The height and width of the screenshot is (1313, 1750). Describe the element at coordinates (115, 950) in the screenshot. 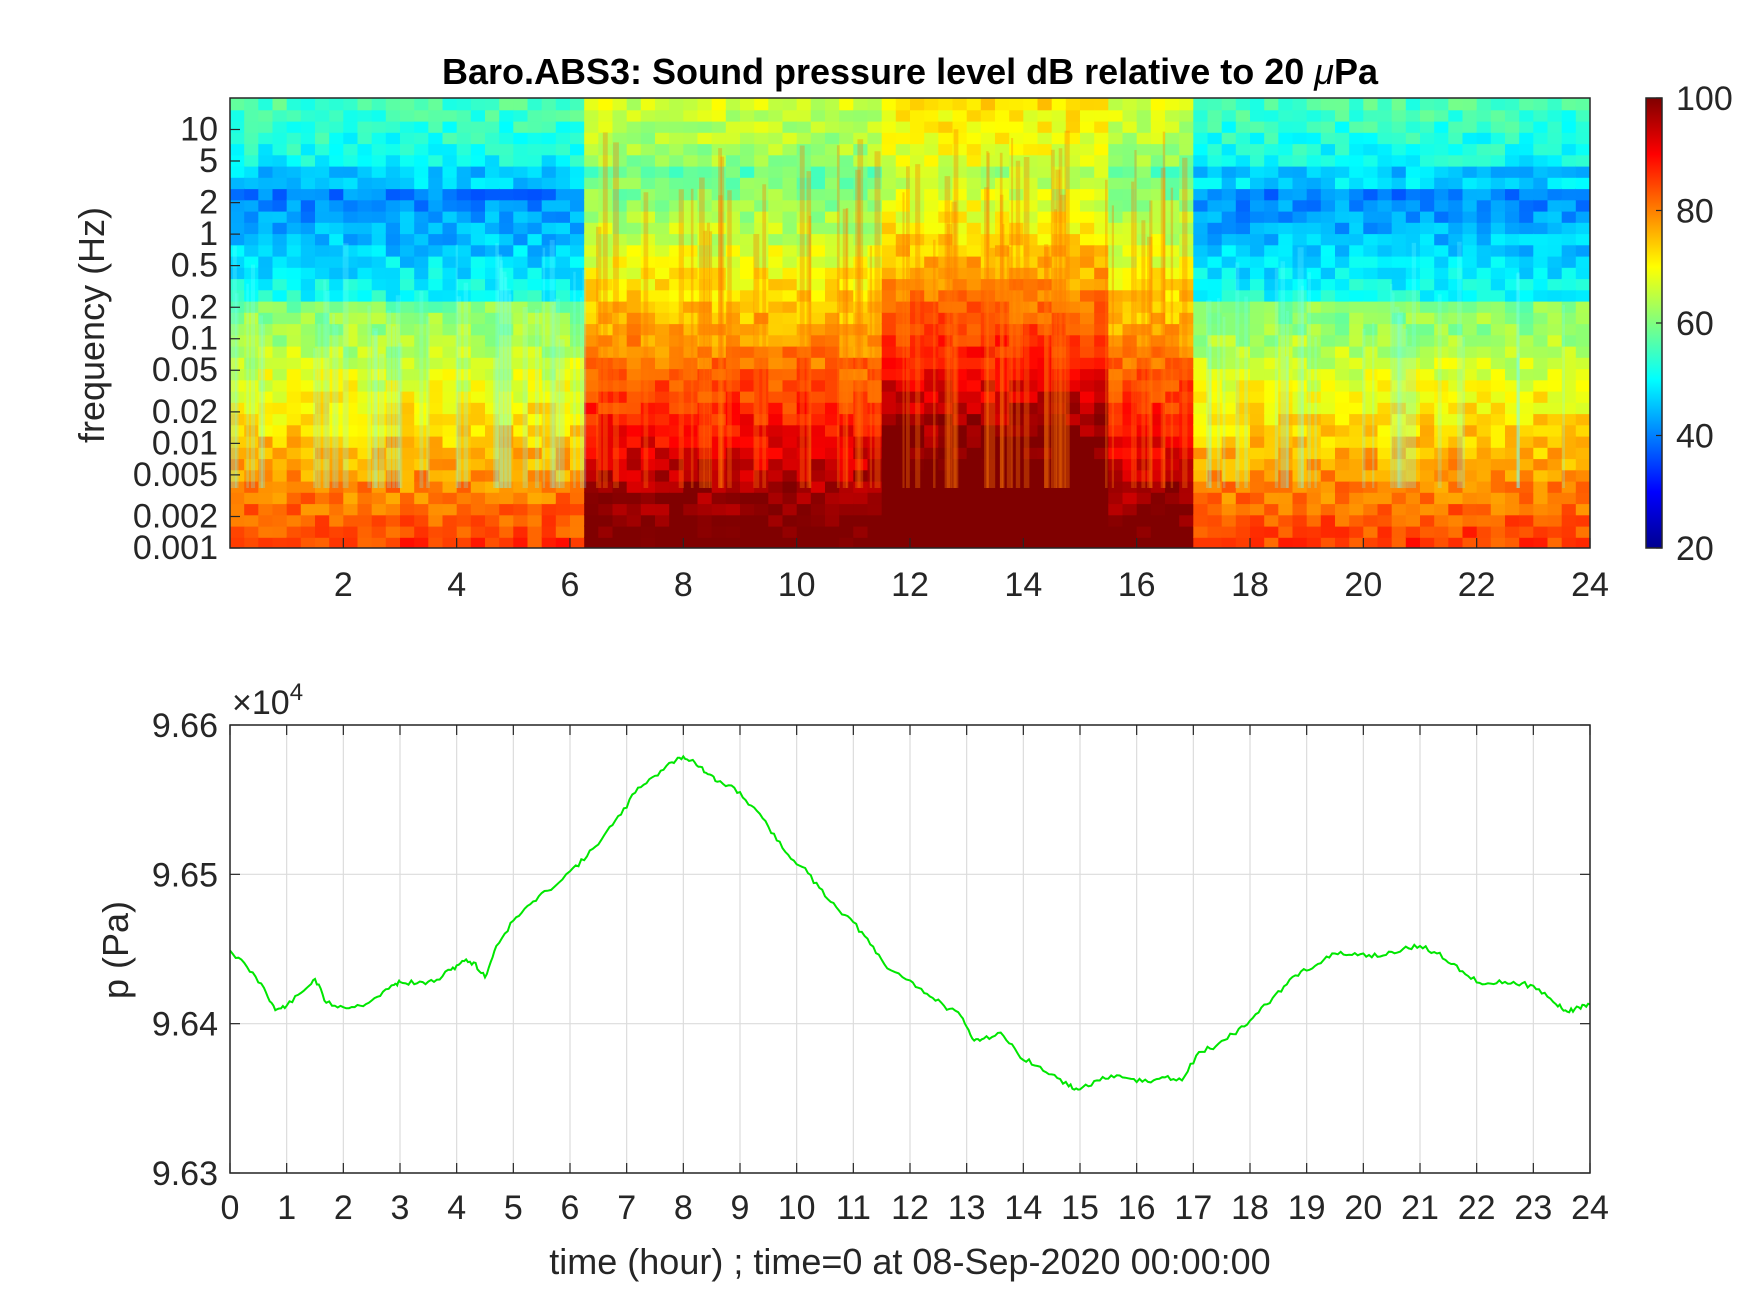

I see `pressure-y-axis-label: p (Pa)` at that location.